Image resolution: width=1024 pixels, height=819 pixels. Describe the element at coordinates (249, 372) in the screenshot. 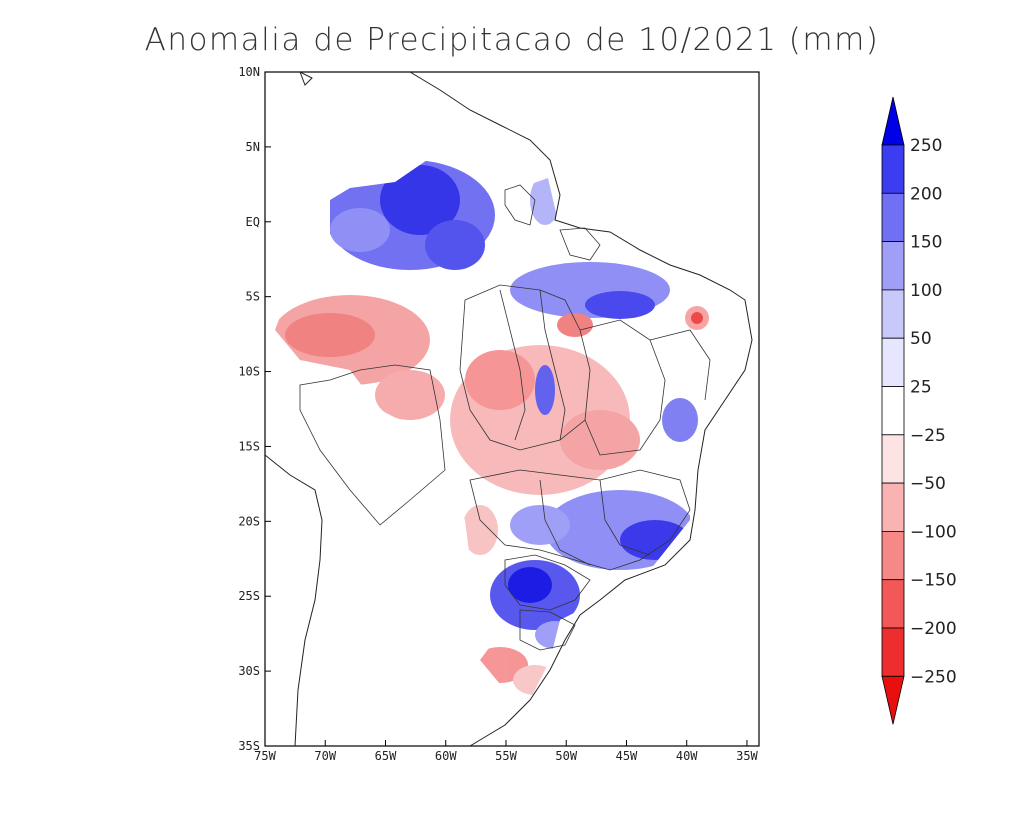

I see `lat-tick-label: 10S` at that location.